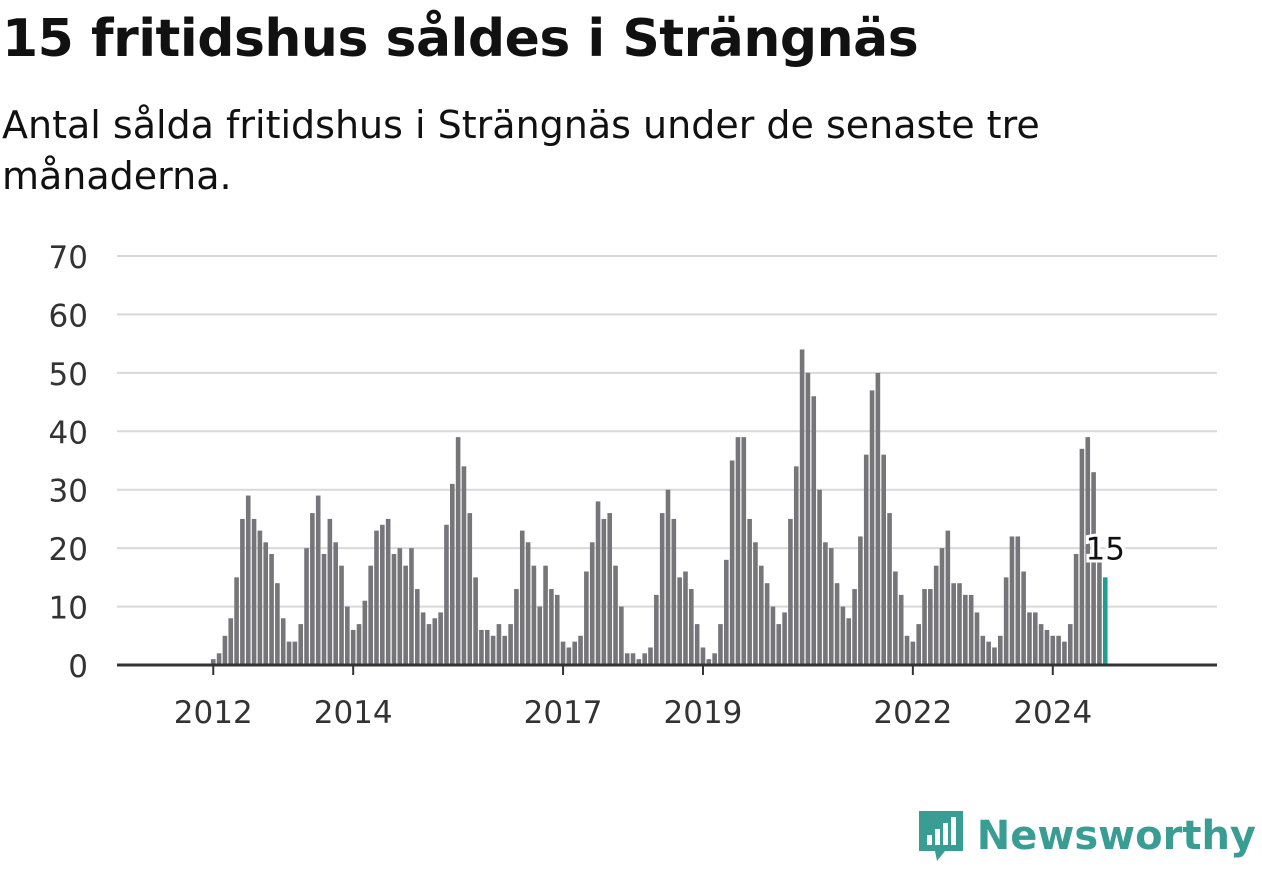  Describe the element at coordinates (1116, 836) in the screenshot. I see `brand-name: Newsworthy` at that location.